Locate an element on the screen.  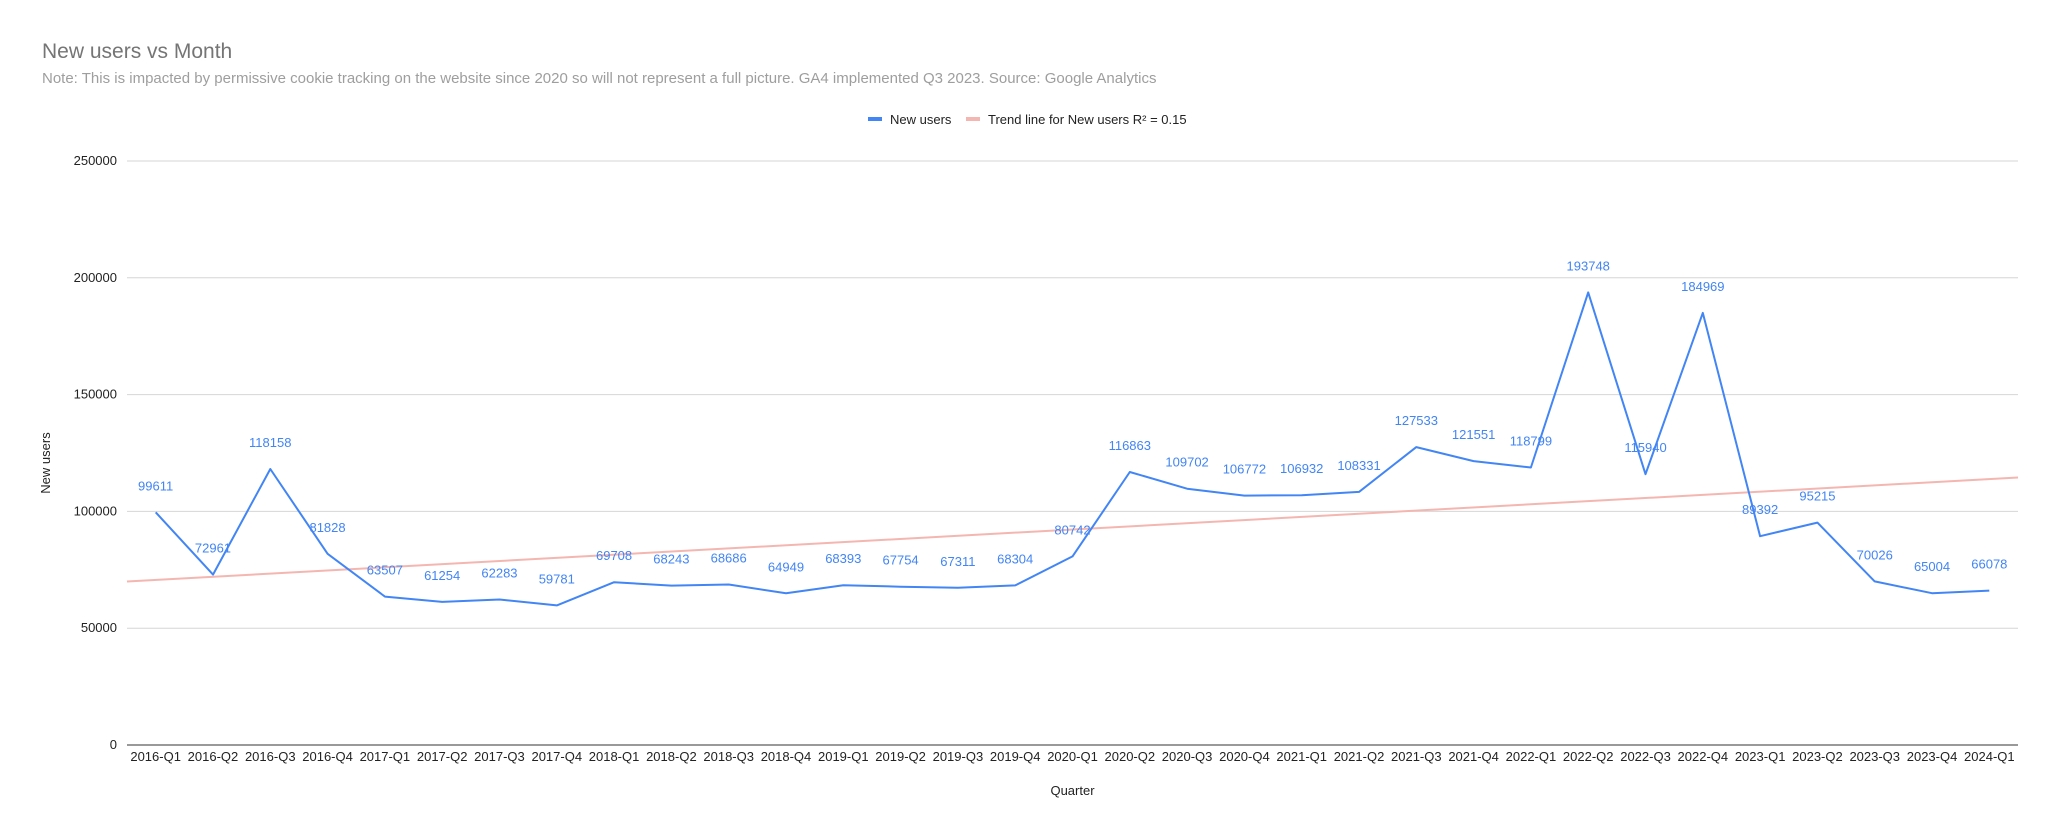
y-tick-label: 150000 is located at coordinates (95, 394).